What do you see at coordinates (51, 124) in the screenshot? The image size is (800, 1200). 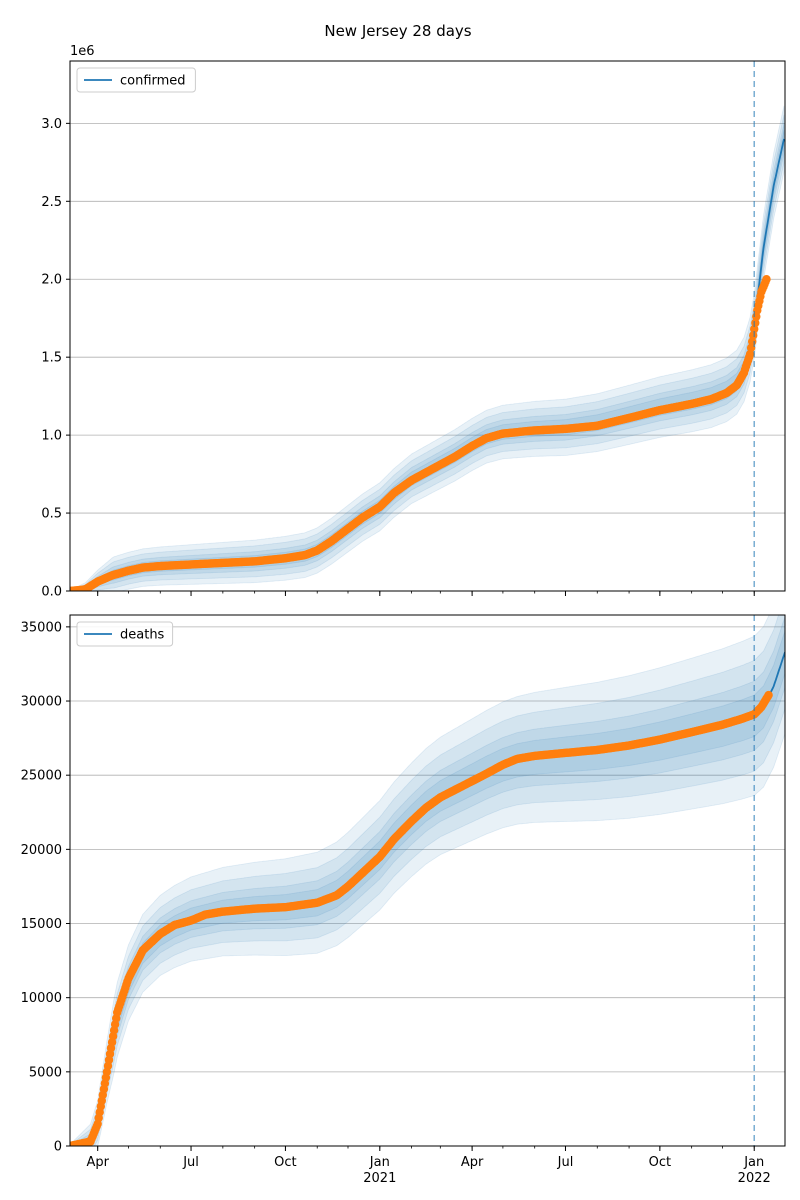 I see `y-tick-label: 3.0` at bounding box center [51, 124].